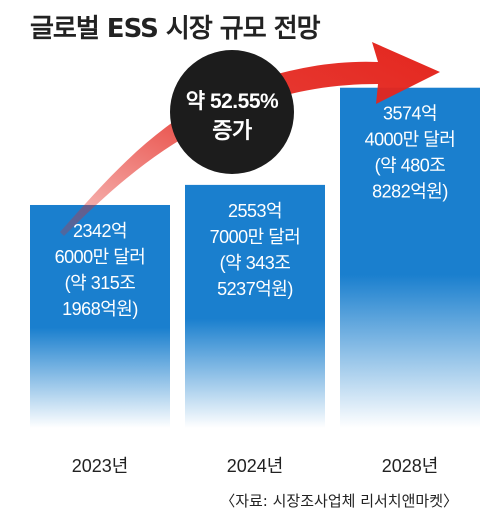  I want to click on x-tick-label: 2023년, so click(100, 466).